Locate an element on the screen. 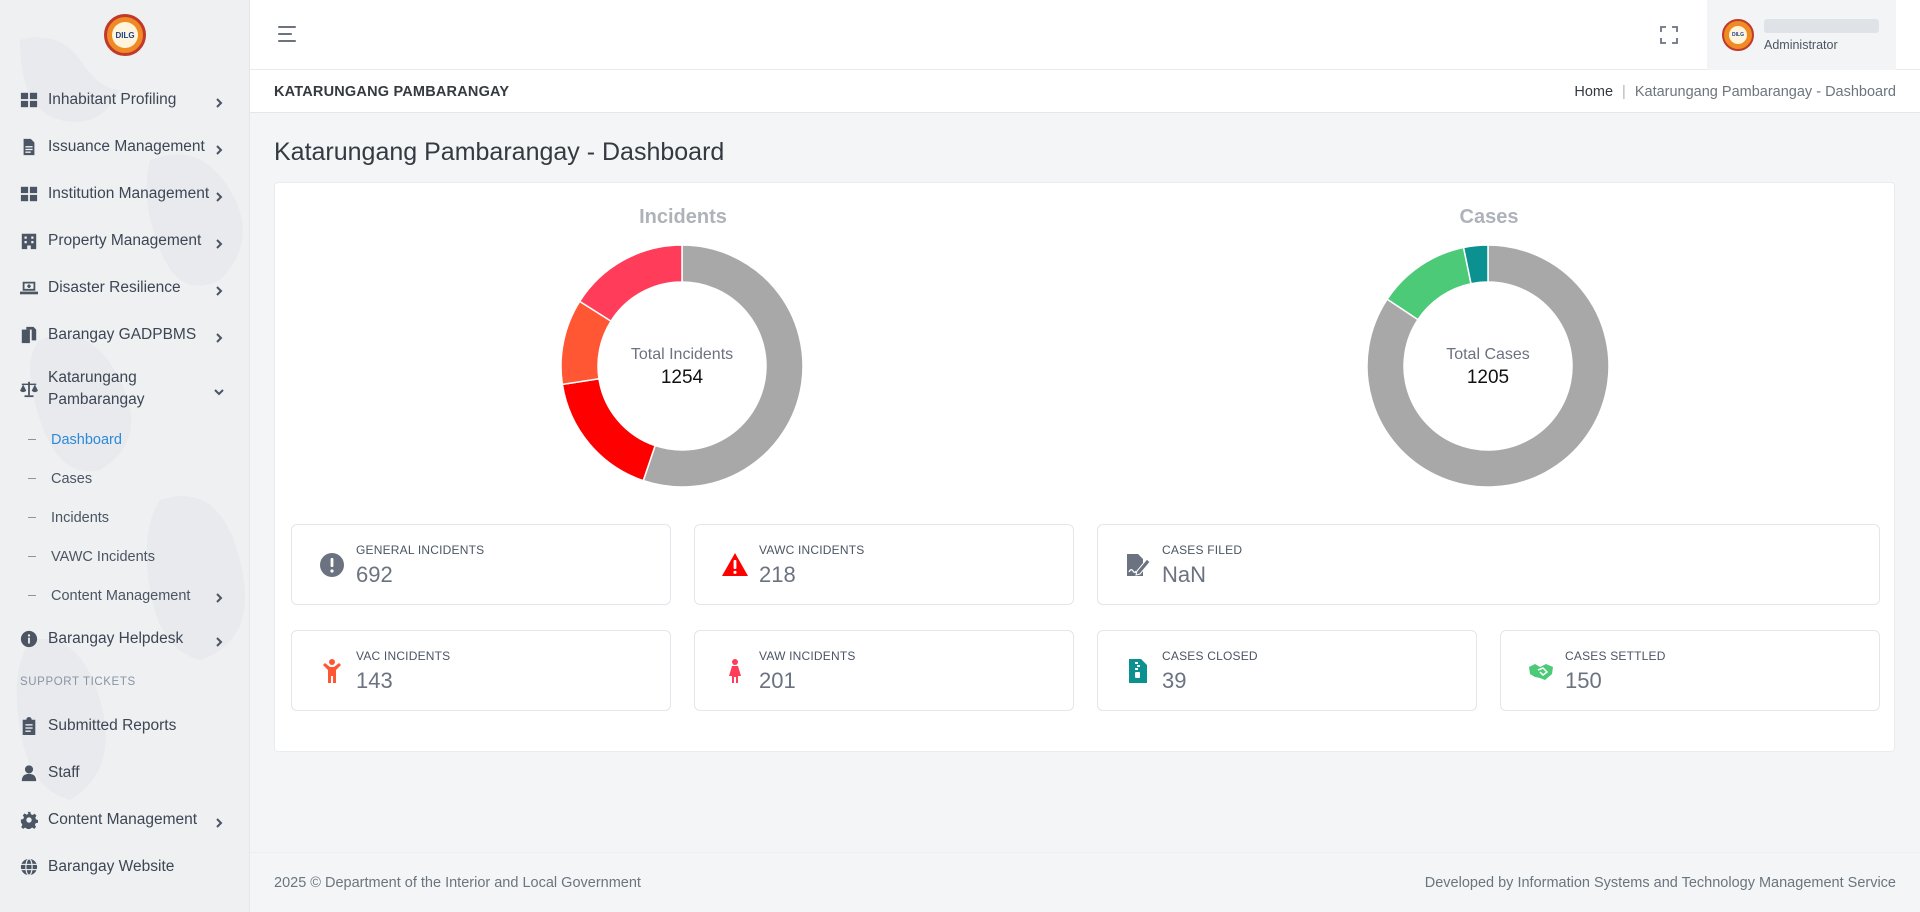  handshake-icon is located at coordinates (1541, 671).